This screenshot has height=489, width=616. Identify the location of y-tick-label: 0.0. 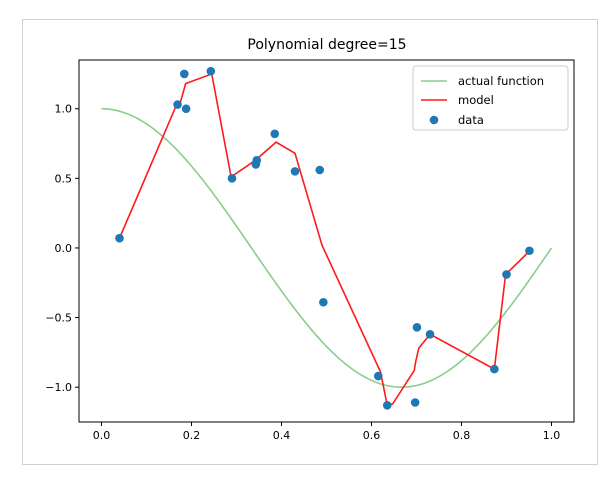
(64, 248).